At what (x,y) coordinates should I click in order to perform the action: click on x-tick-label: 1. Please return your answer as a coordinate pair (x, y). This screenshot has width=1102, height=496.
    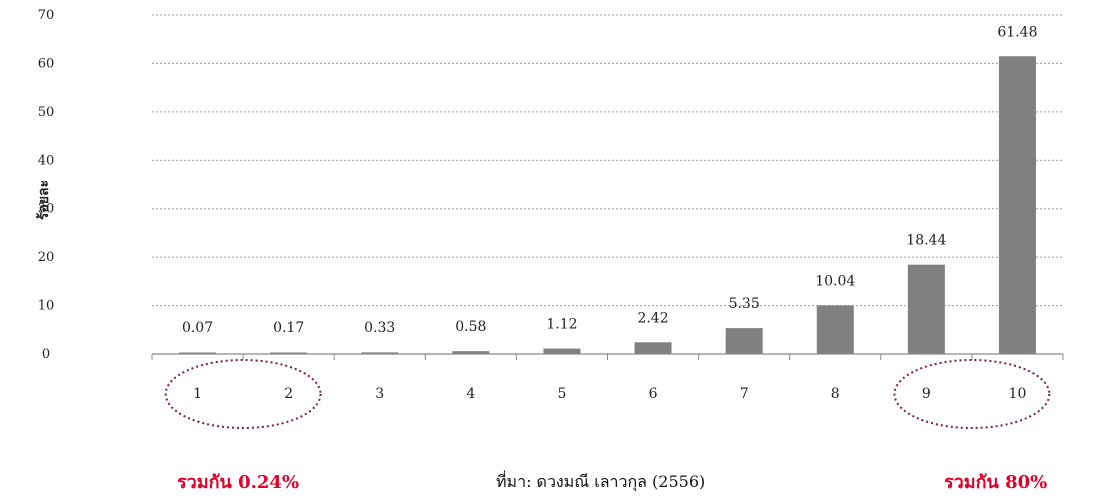
    Looking at the image, I should click on (197, 394).